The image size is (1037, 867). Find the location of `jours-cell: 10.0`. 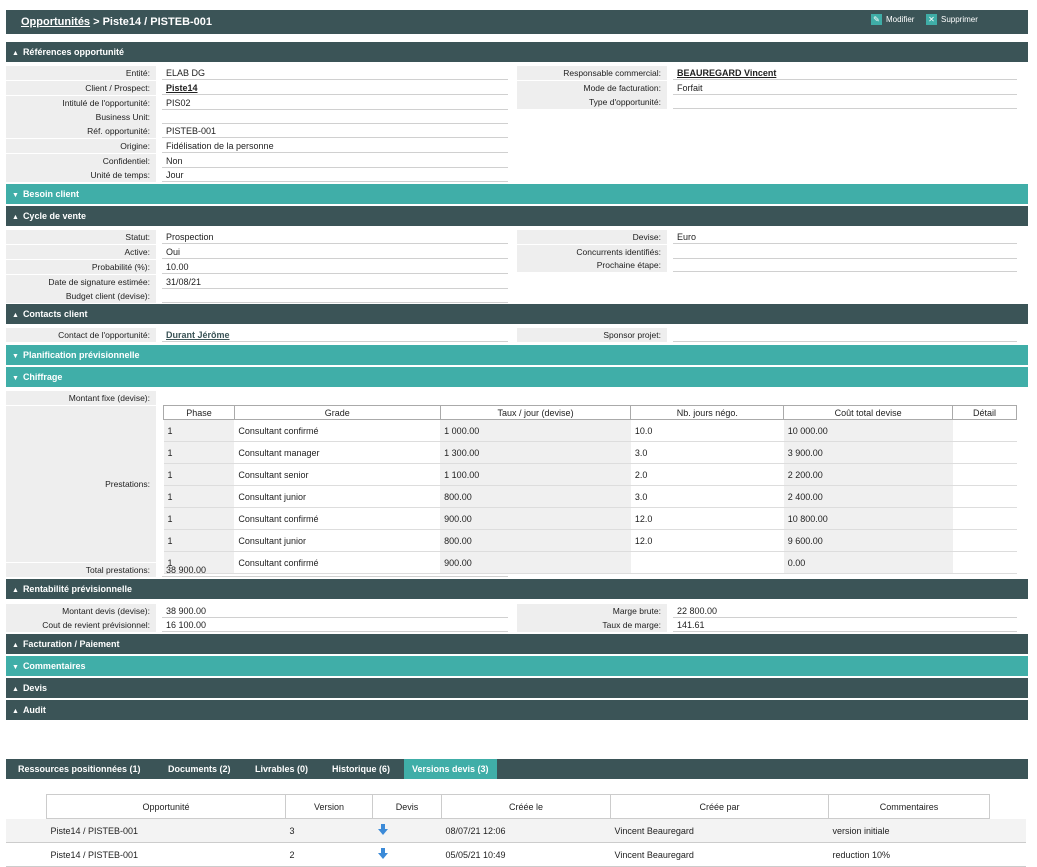

jours-cell: 10.0 is located at coordinates (707, 430).